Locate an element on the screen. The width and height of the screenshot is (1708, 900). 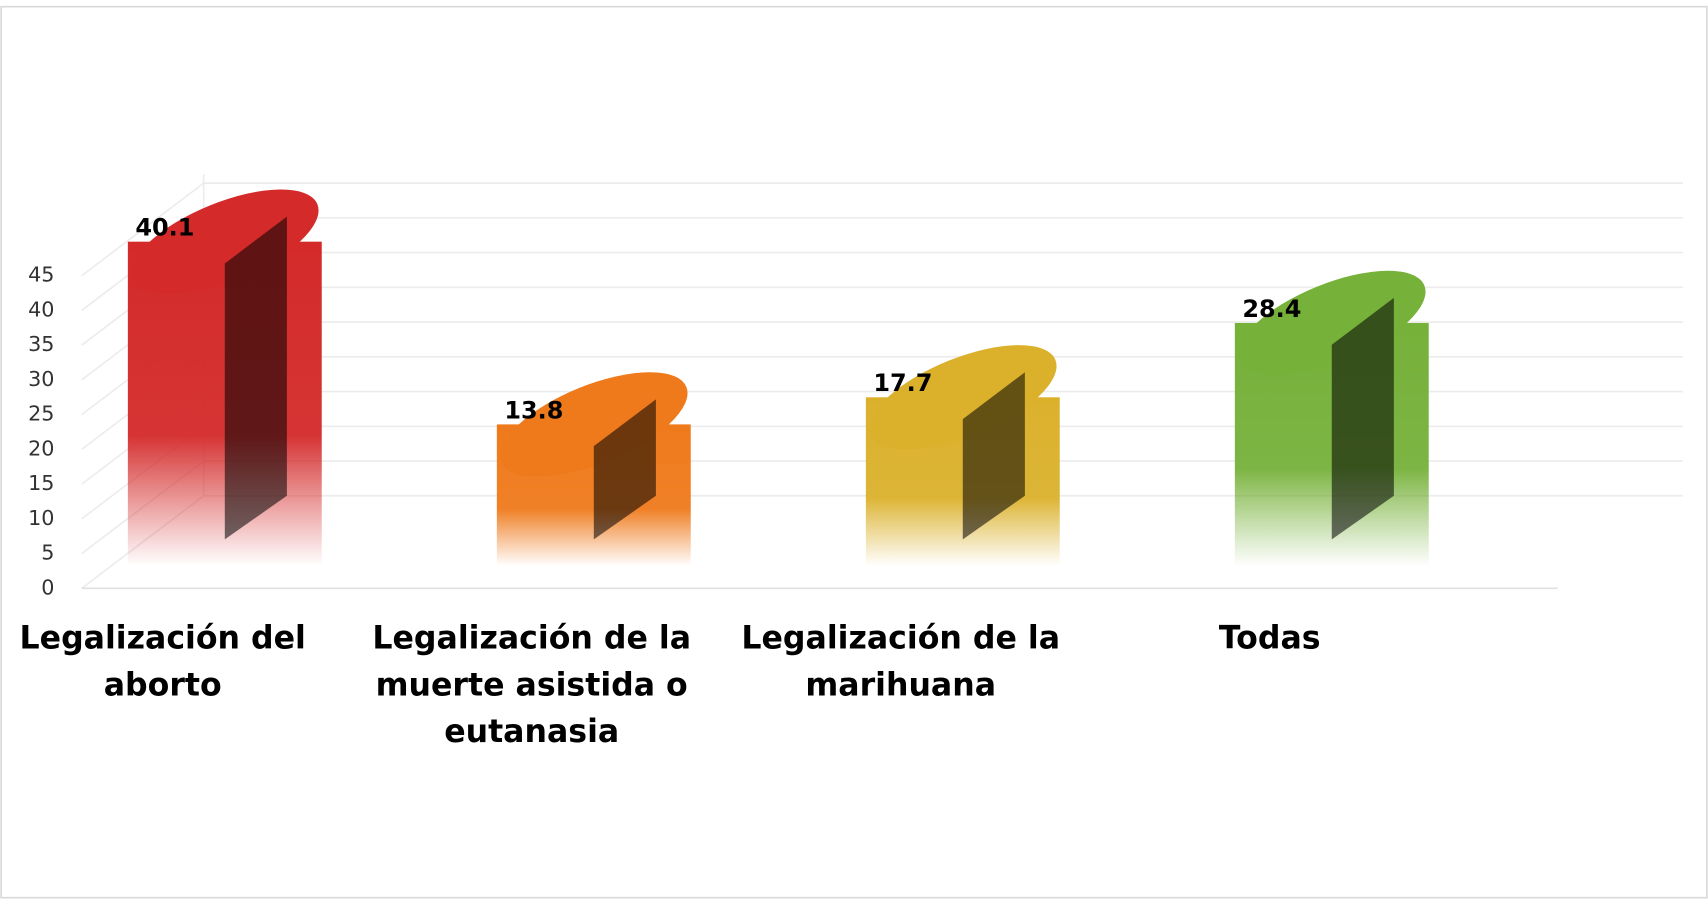
y-tick-label: 25 is located at coordinates (41, 414).